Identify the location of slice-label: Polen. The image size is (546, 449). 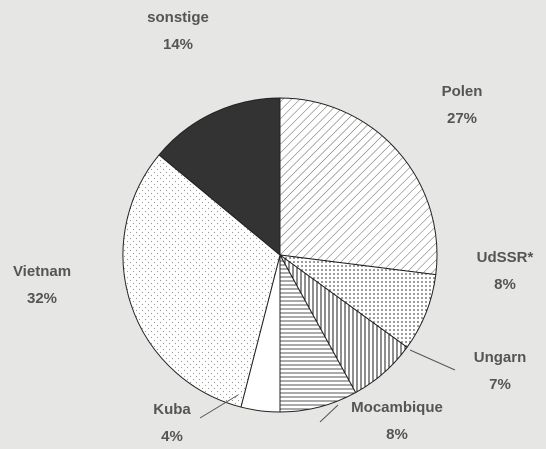
(462, 91).